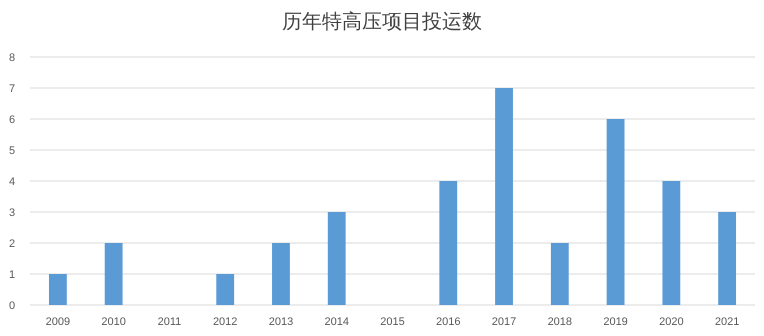  I want to click on x-tick-label: 2021, so click(727, 322).